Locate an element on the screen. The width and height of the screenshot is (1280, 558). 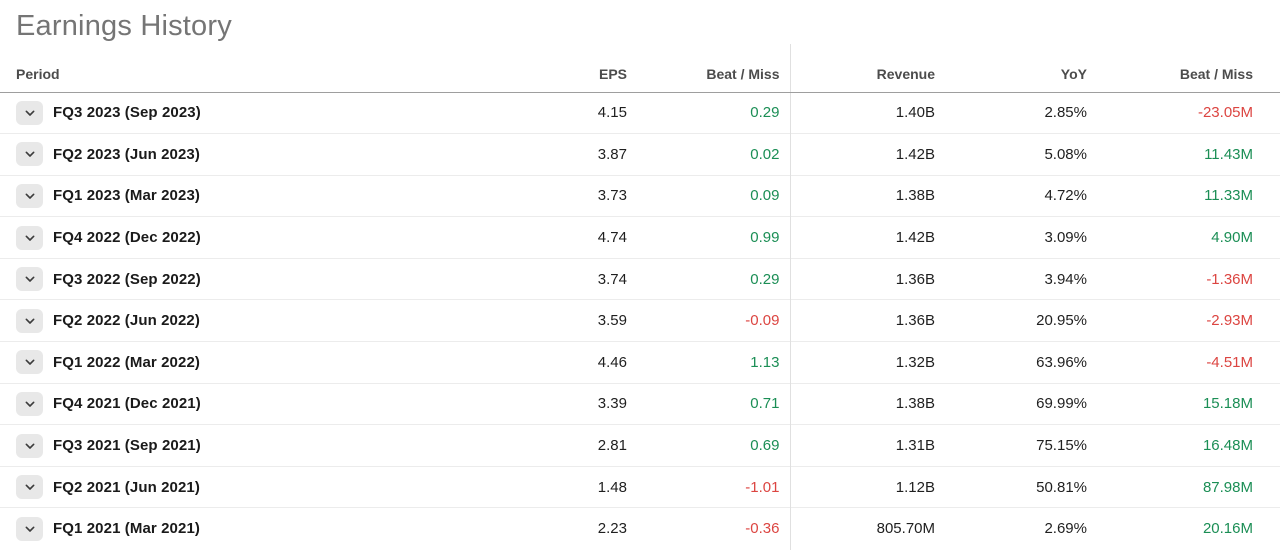
revenue-beat-miss-value: -4.51M is located at coordinates (1183, 362).